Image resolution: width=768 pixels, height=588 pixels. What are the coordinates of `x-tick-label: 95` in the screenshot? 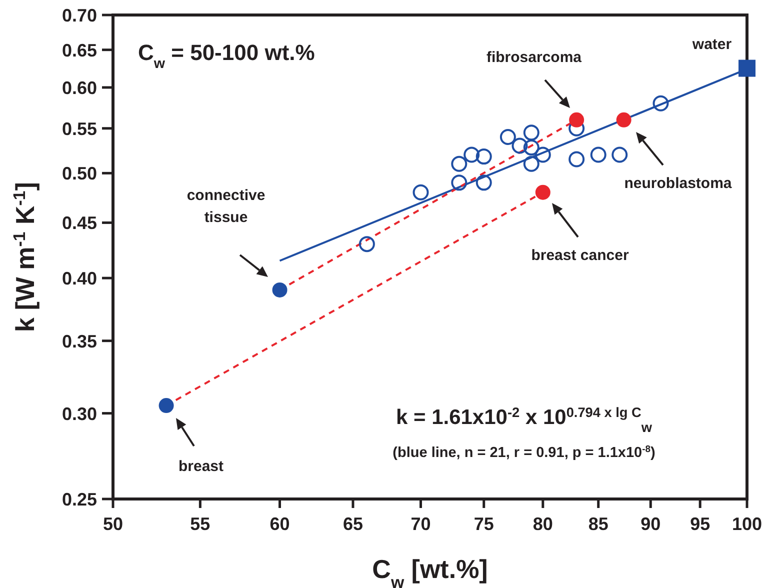 It's located at (700, 524).